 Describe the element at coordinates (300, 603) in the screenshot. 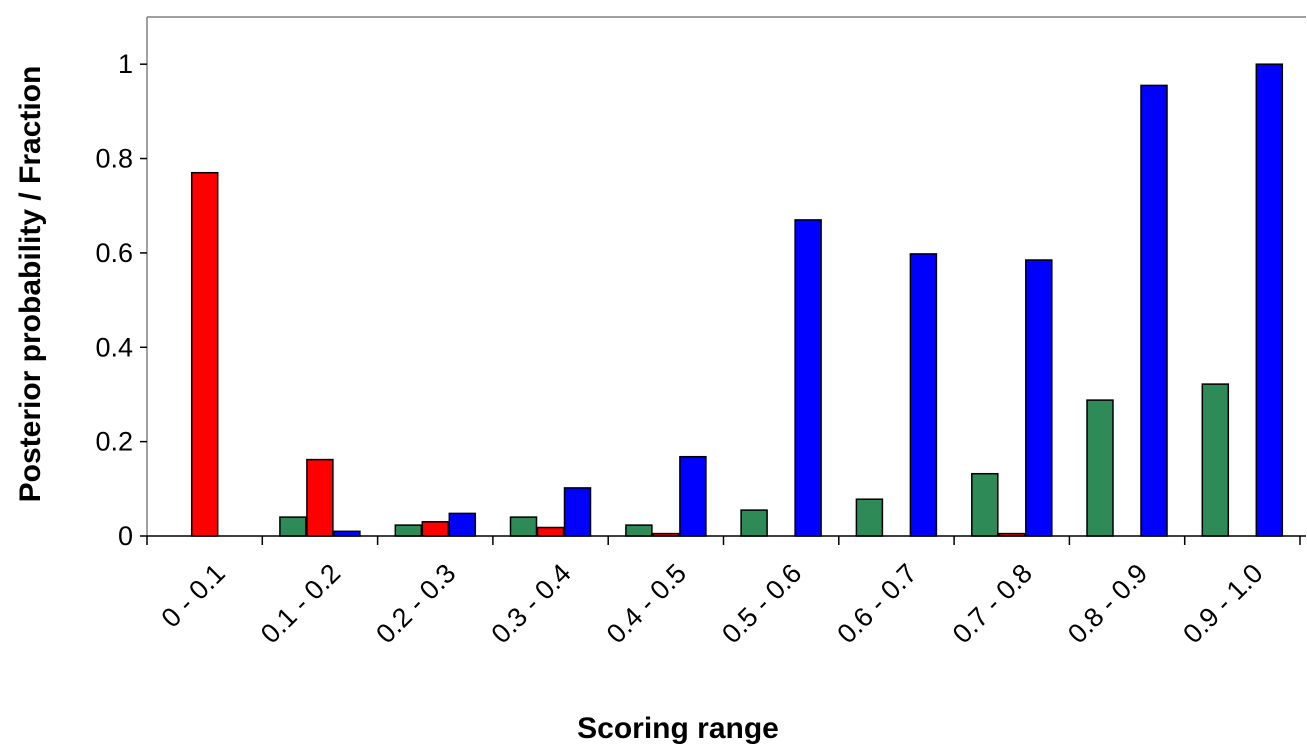

I see `x-tick-label: 0.1 - 0.2` at that location.